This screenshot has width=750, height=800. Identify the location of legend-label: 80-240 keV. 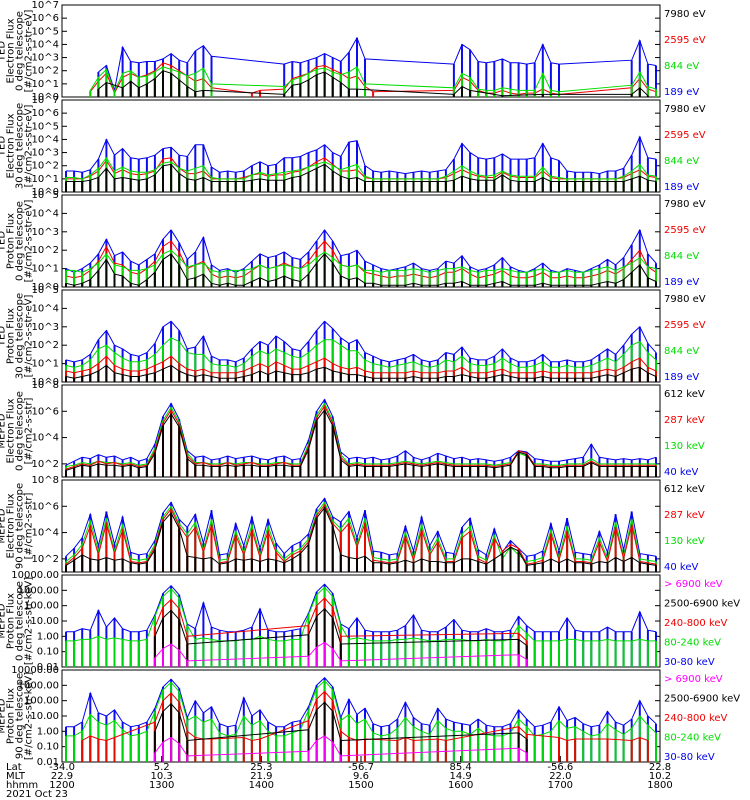
(692, 738).